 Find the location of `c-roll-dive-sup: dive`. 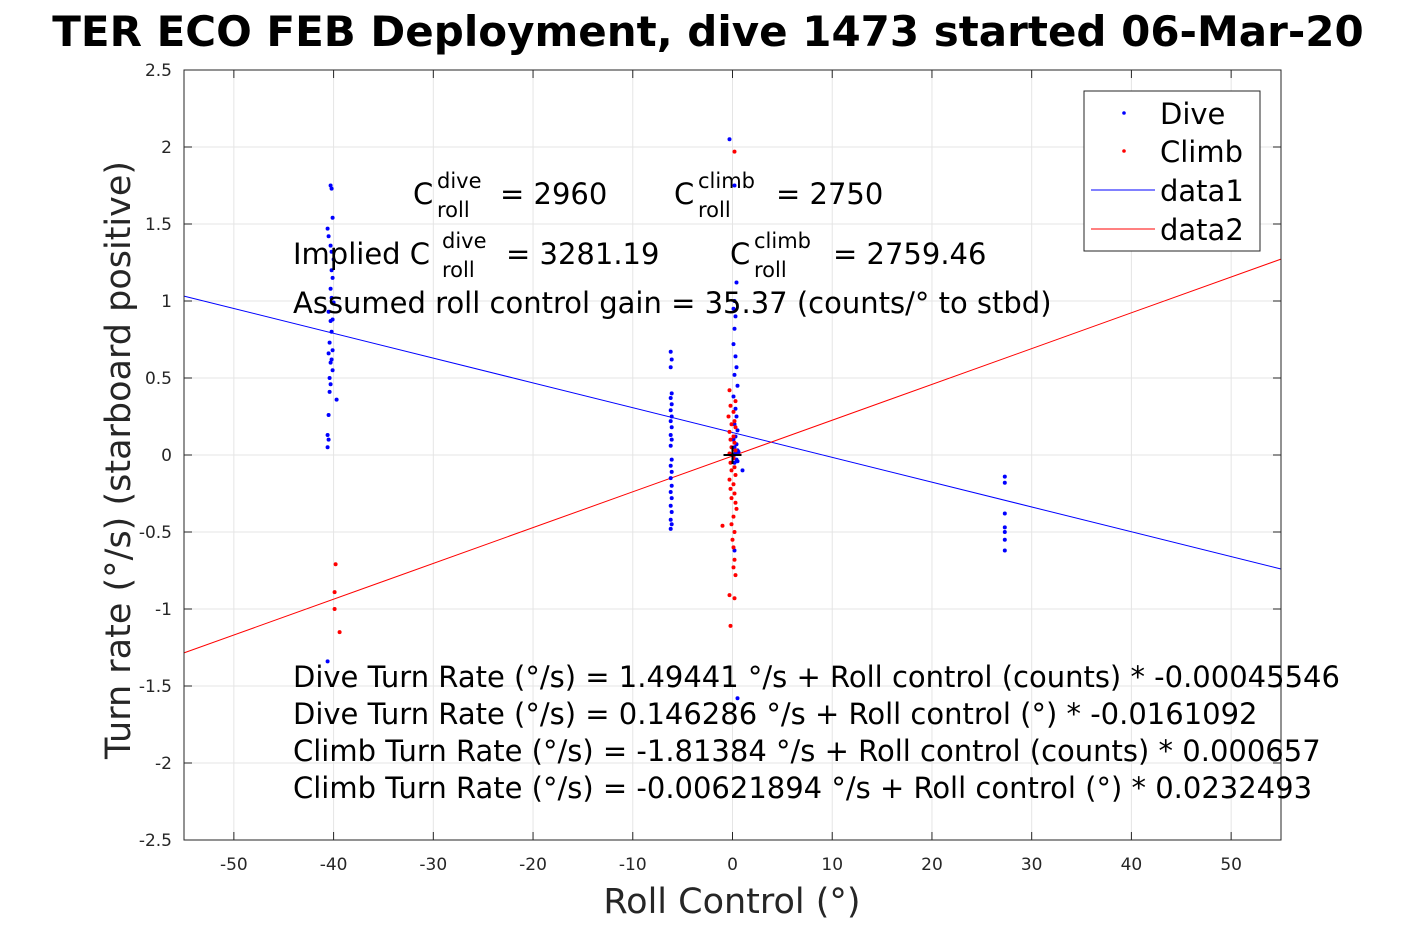

c-roll-dive-sup: dive is located at coordinates (459, 181).